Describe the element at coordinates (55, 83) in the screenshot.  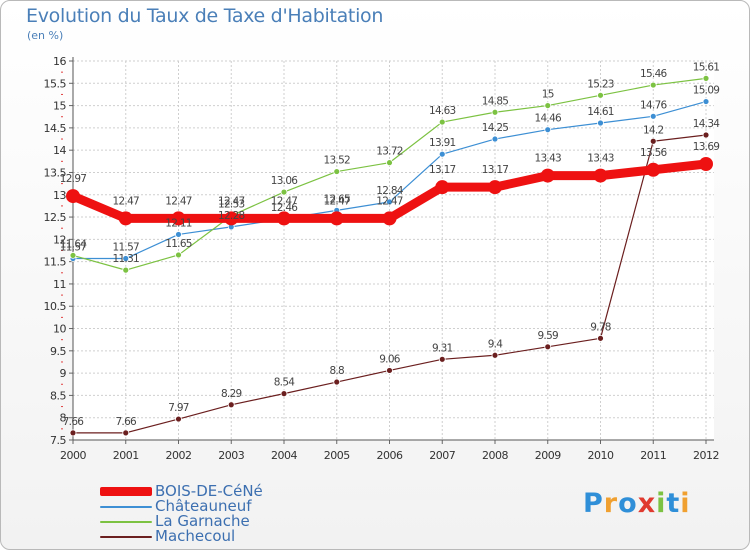
I see `y-tick-label: 15.5` at that location.